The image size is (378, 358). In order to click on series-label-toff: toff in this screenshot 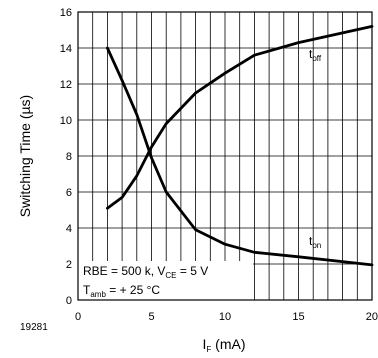, I will do `click(315, 55)`.